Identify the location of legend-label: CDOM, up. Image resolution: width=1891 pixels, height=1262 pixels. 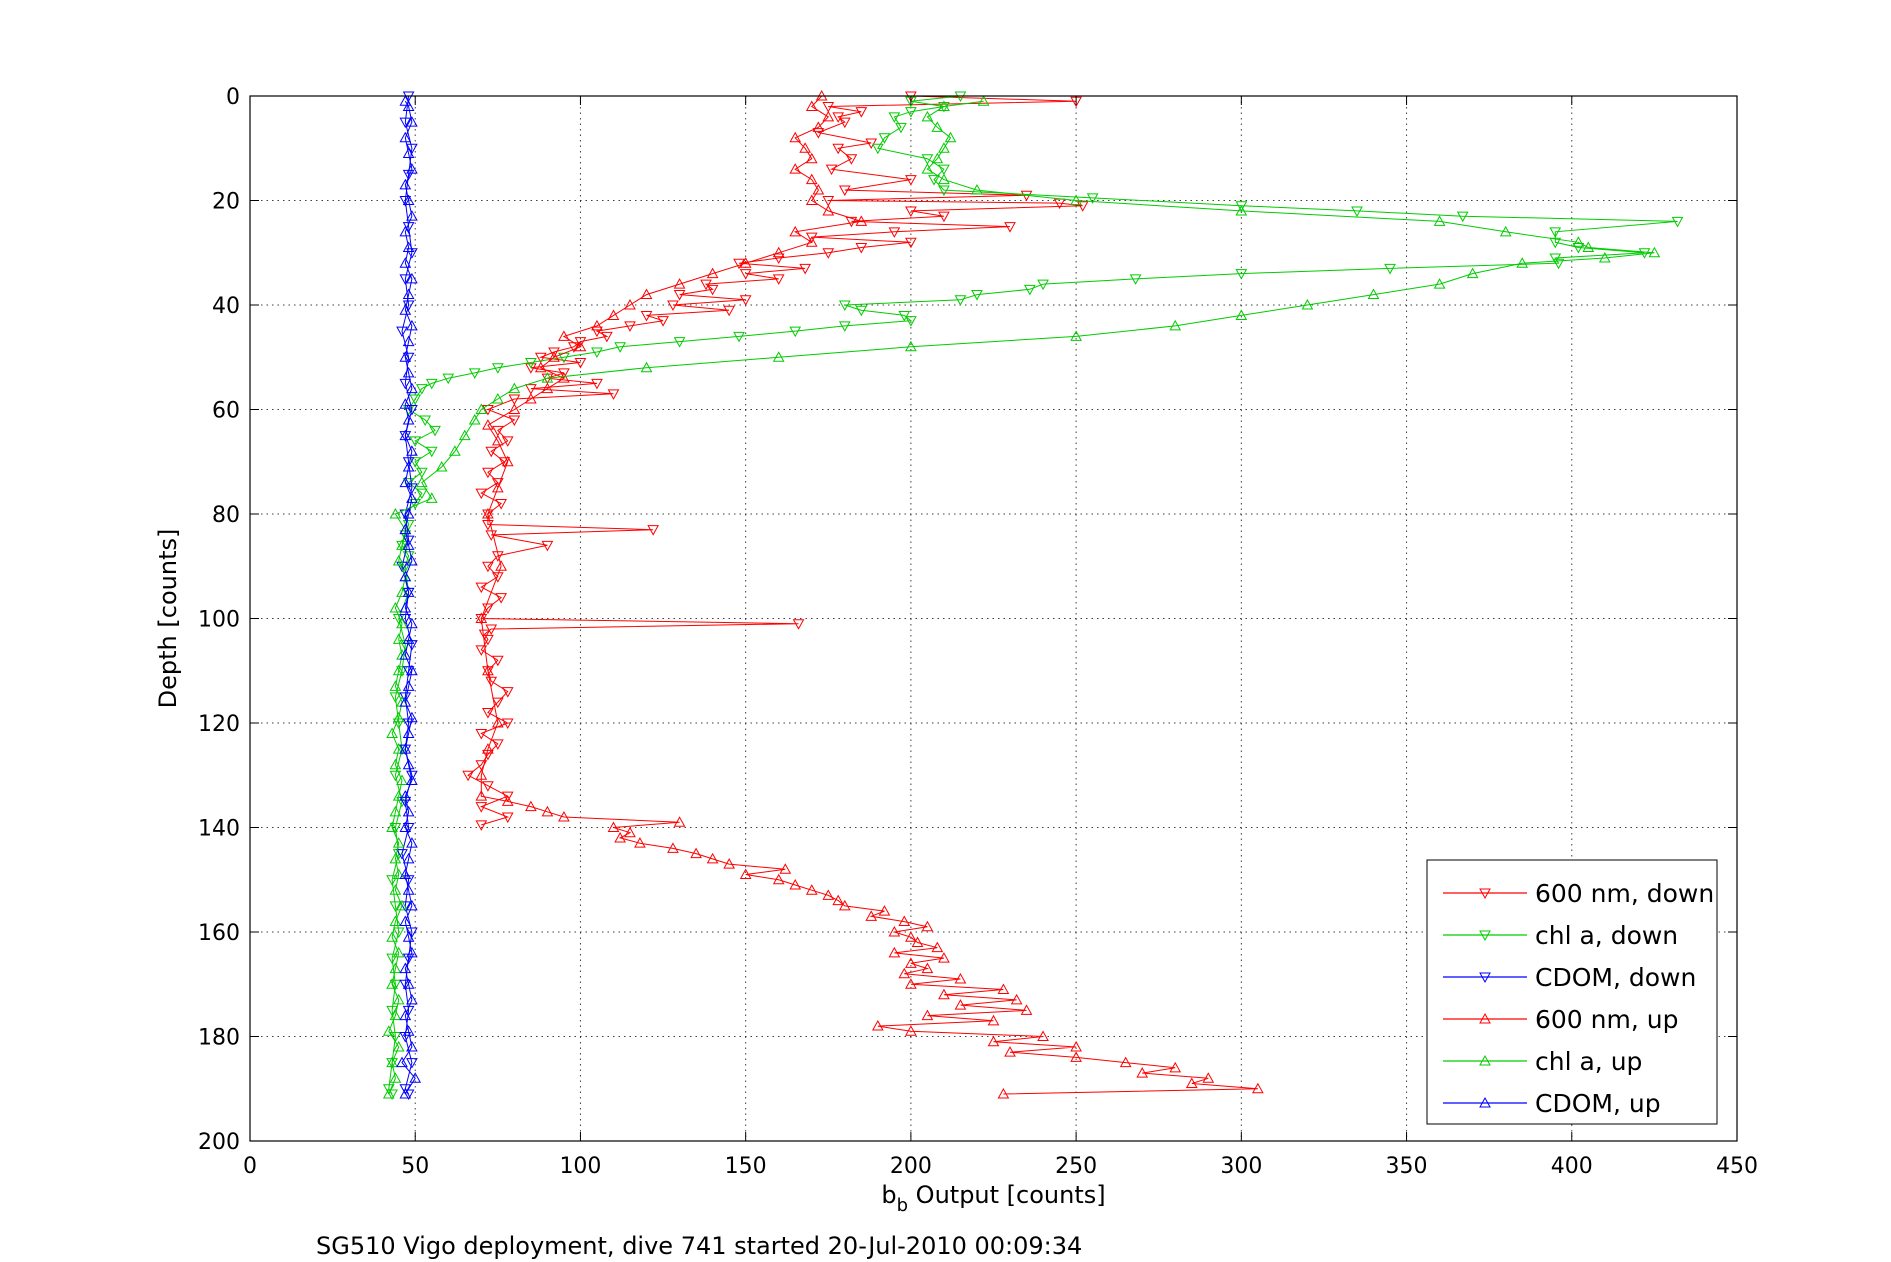
(1598, 1103).